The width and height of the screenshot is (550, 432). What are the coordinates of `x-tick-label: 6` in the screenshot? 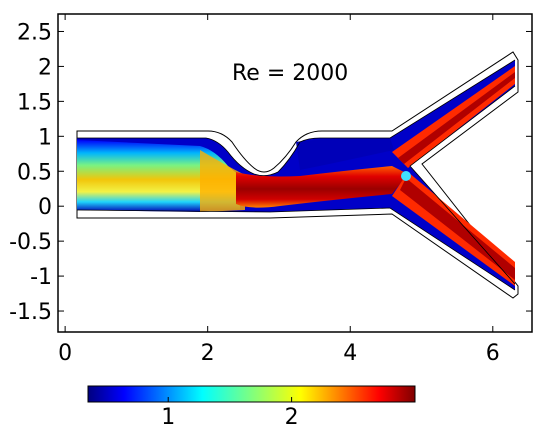 It's located at (493, 353).